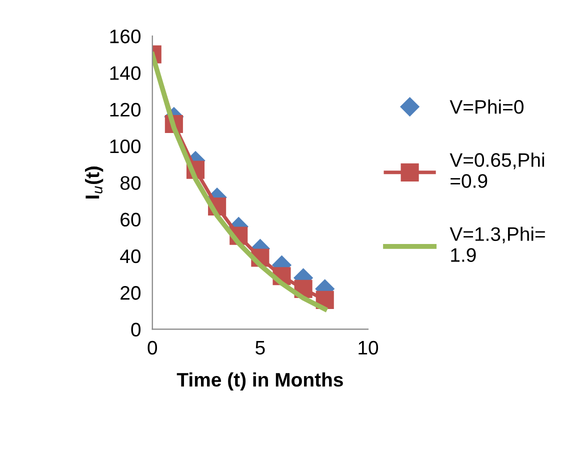 This screenshot has height=451, width=575. Describe the element at coordinates (130, 219) in the screenshot. I see `y-tick-label: 60` at that location.